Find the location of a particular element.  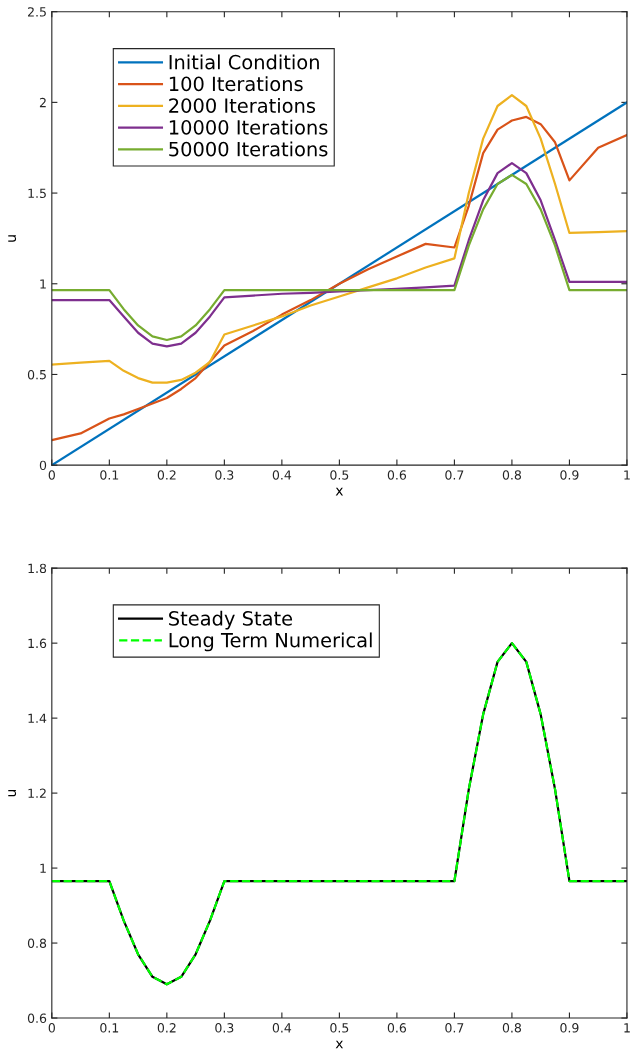

legend-label: 50000 Iterations is located at coordinates (248, 149).